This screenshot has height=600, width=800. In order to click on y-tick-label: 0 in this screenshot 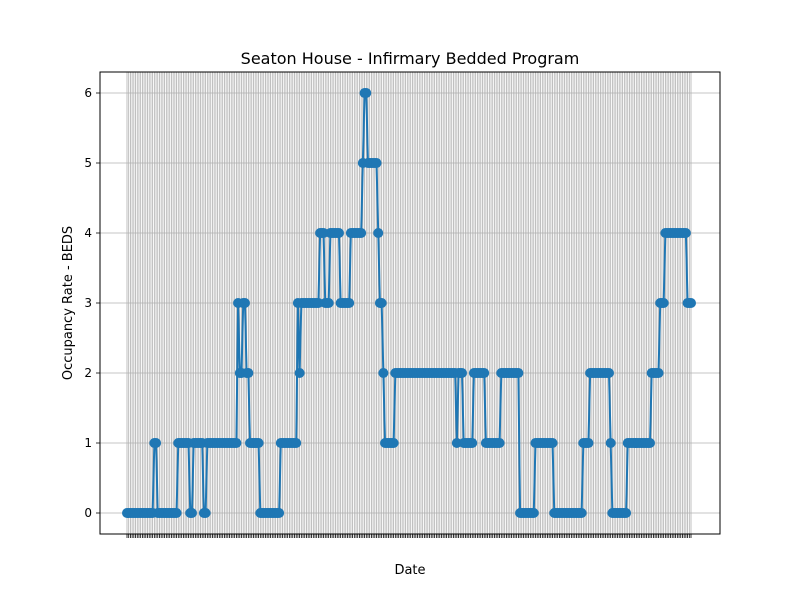, I will do `click(88, 513)`.